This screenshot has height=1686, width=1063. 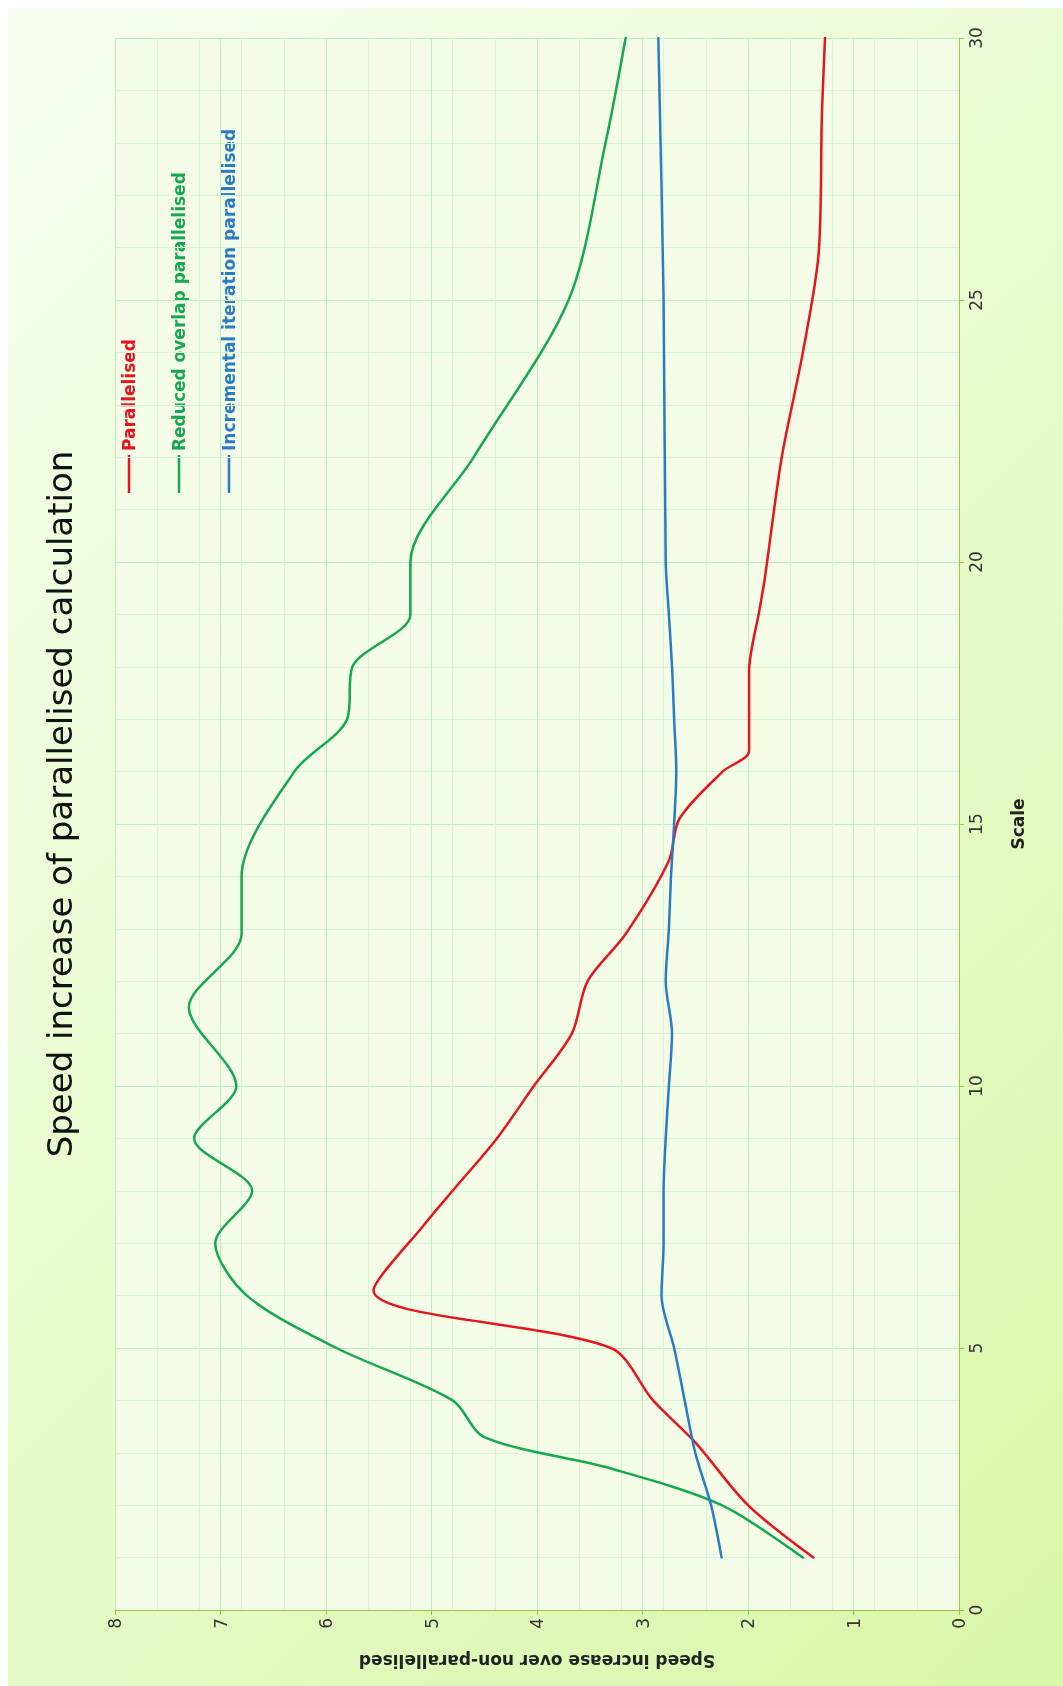 I want to click on x-tick-label: 5, so click(x=431, y=1623).